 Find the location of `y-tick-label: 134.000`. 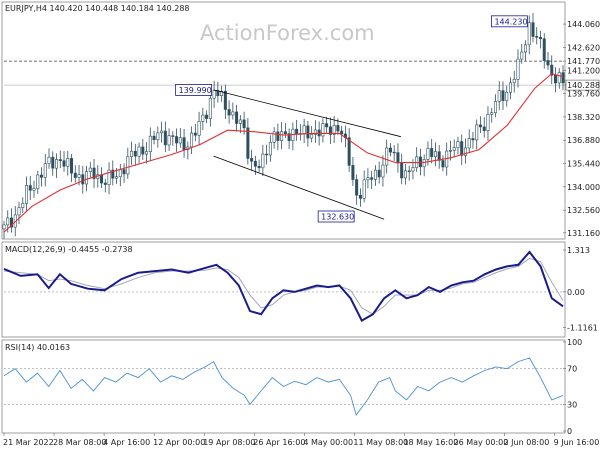

y-tick-label: 134.000 is located at coordinates (583, 187).